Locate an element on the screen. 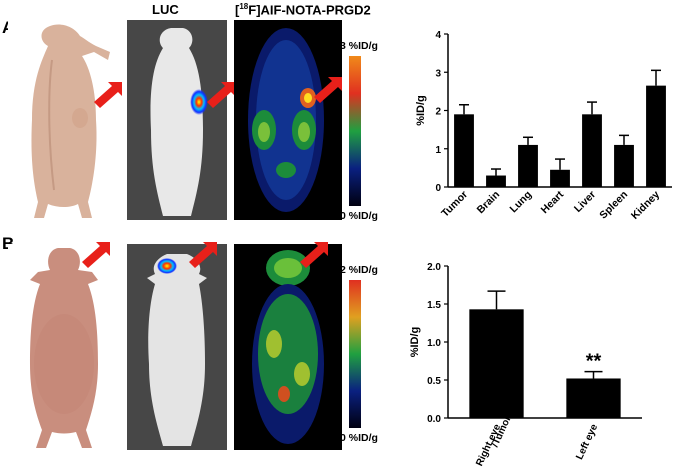 This screenshot has width=685, height=473. pet-header-isotope: 18 is located at coordinates (244, 6).